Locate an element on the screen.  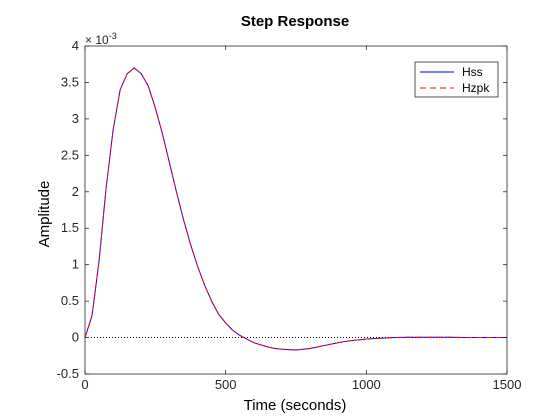
y-tick-label: 2 is located at coordinates (75, 191).